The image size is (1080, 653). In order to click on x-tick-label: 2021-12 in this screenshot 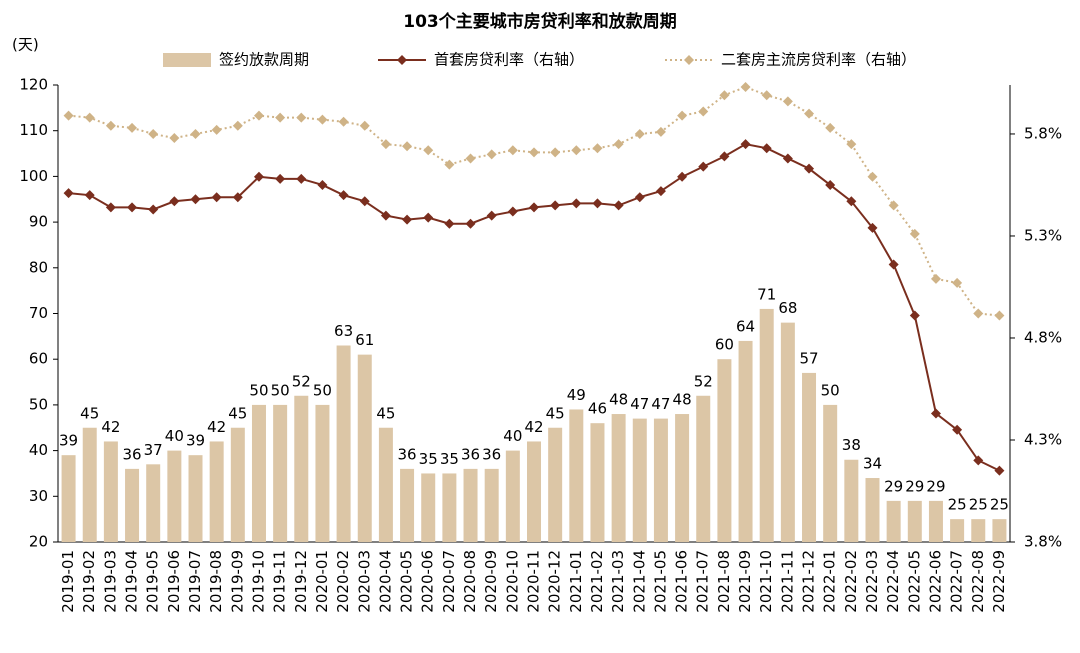, I will do `click(809, 581)`.